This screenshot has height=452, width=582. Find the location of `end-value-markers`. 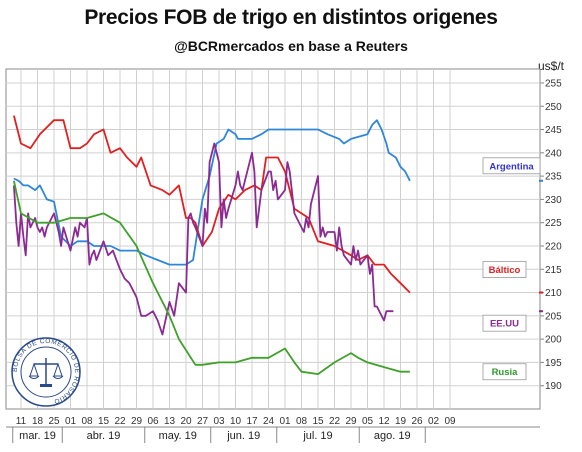

end-value-markers is located at coordinates (541, 246).